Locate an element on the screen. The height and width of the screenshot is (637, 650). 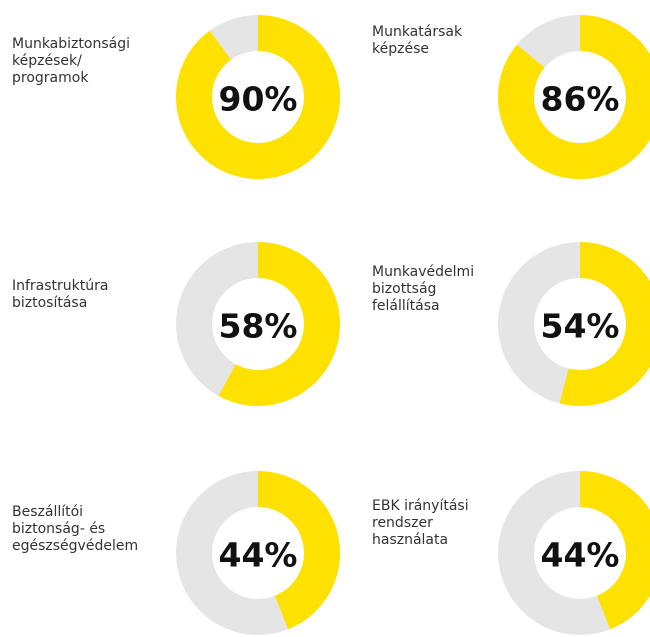
value-label: 54% is located at coordinates (580, 326).